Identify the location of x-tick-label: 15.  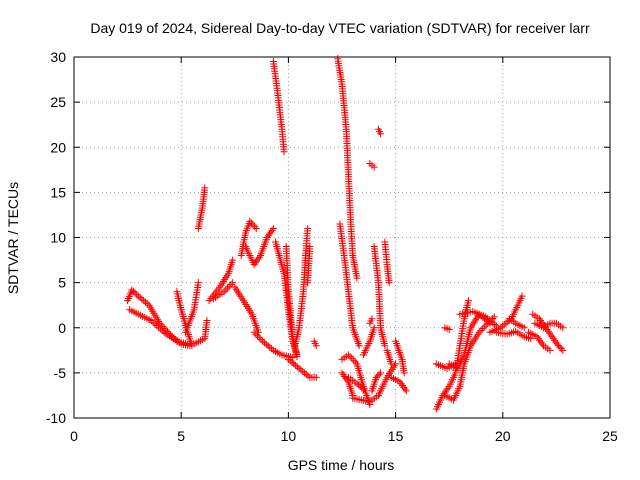
(396, 436).